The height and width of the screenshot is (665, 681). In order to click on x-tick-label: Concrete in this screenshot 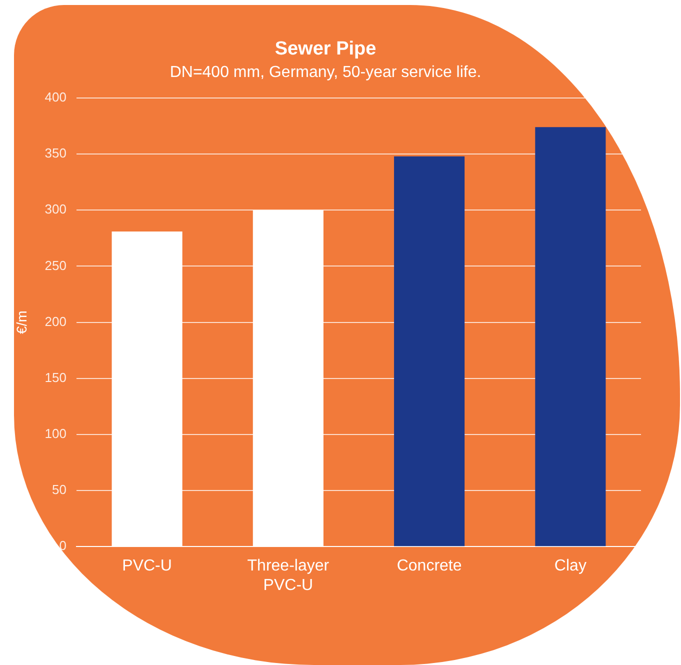, I will do `click(429, 566)`.